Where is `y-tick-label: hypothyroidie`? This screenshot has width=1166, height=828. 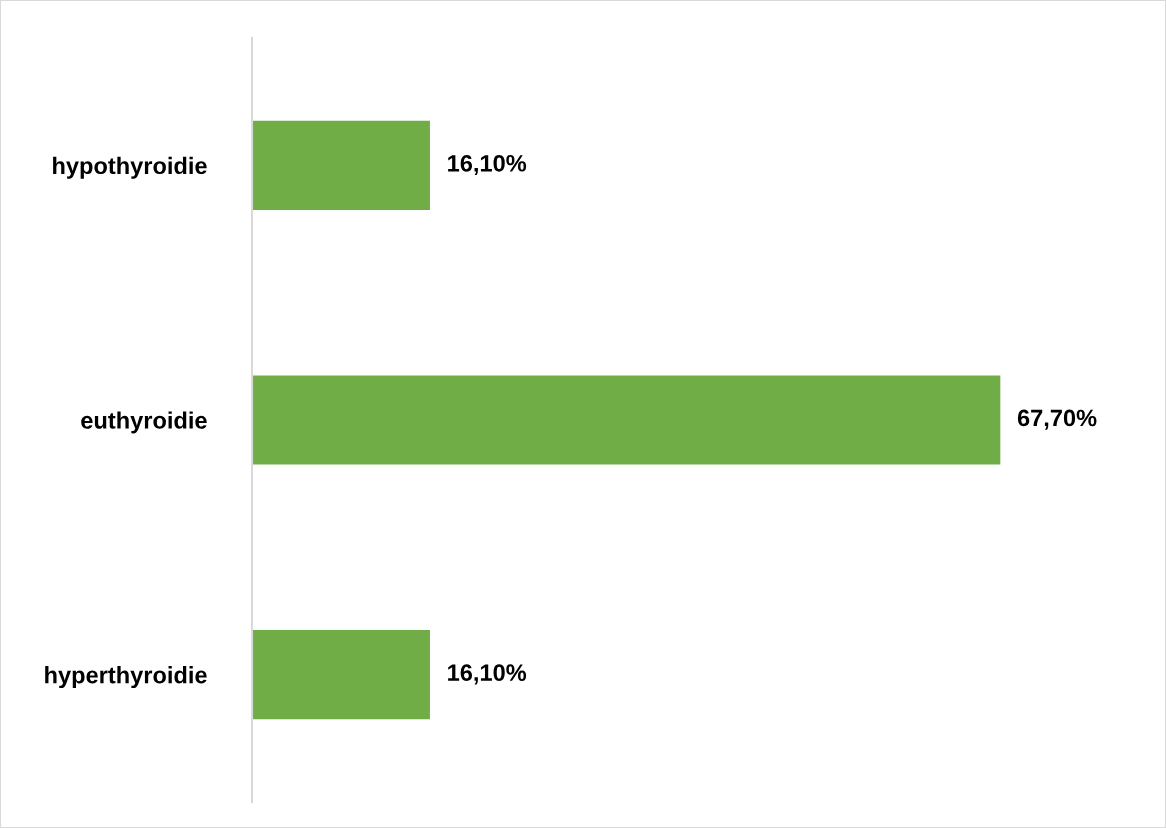 y-tick-label: hypothyroidie is located at coordinates (130, 167).